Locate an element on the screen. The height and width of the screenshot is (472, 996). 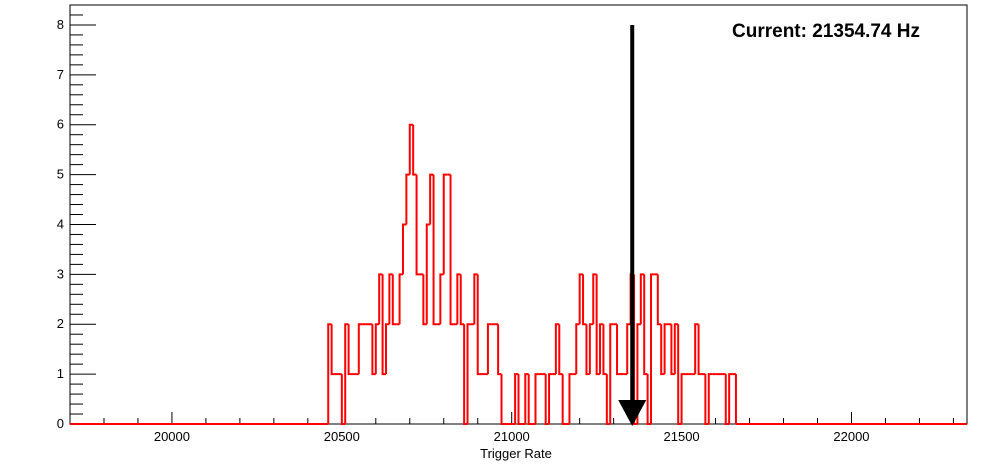
y-tick-label: 7 is located at coordinates (60, 74).